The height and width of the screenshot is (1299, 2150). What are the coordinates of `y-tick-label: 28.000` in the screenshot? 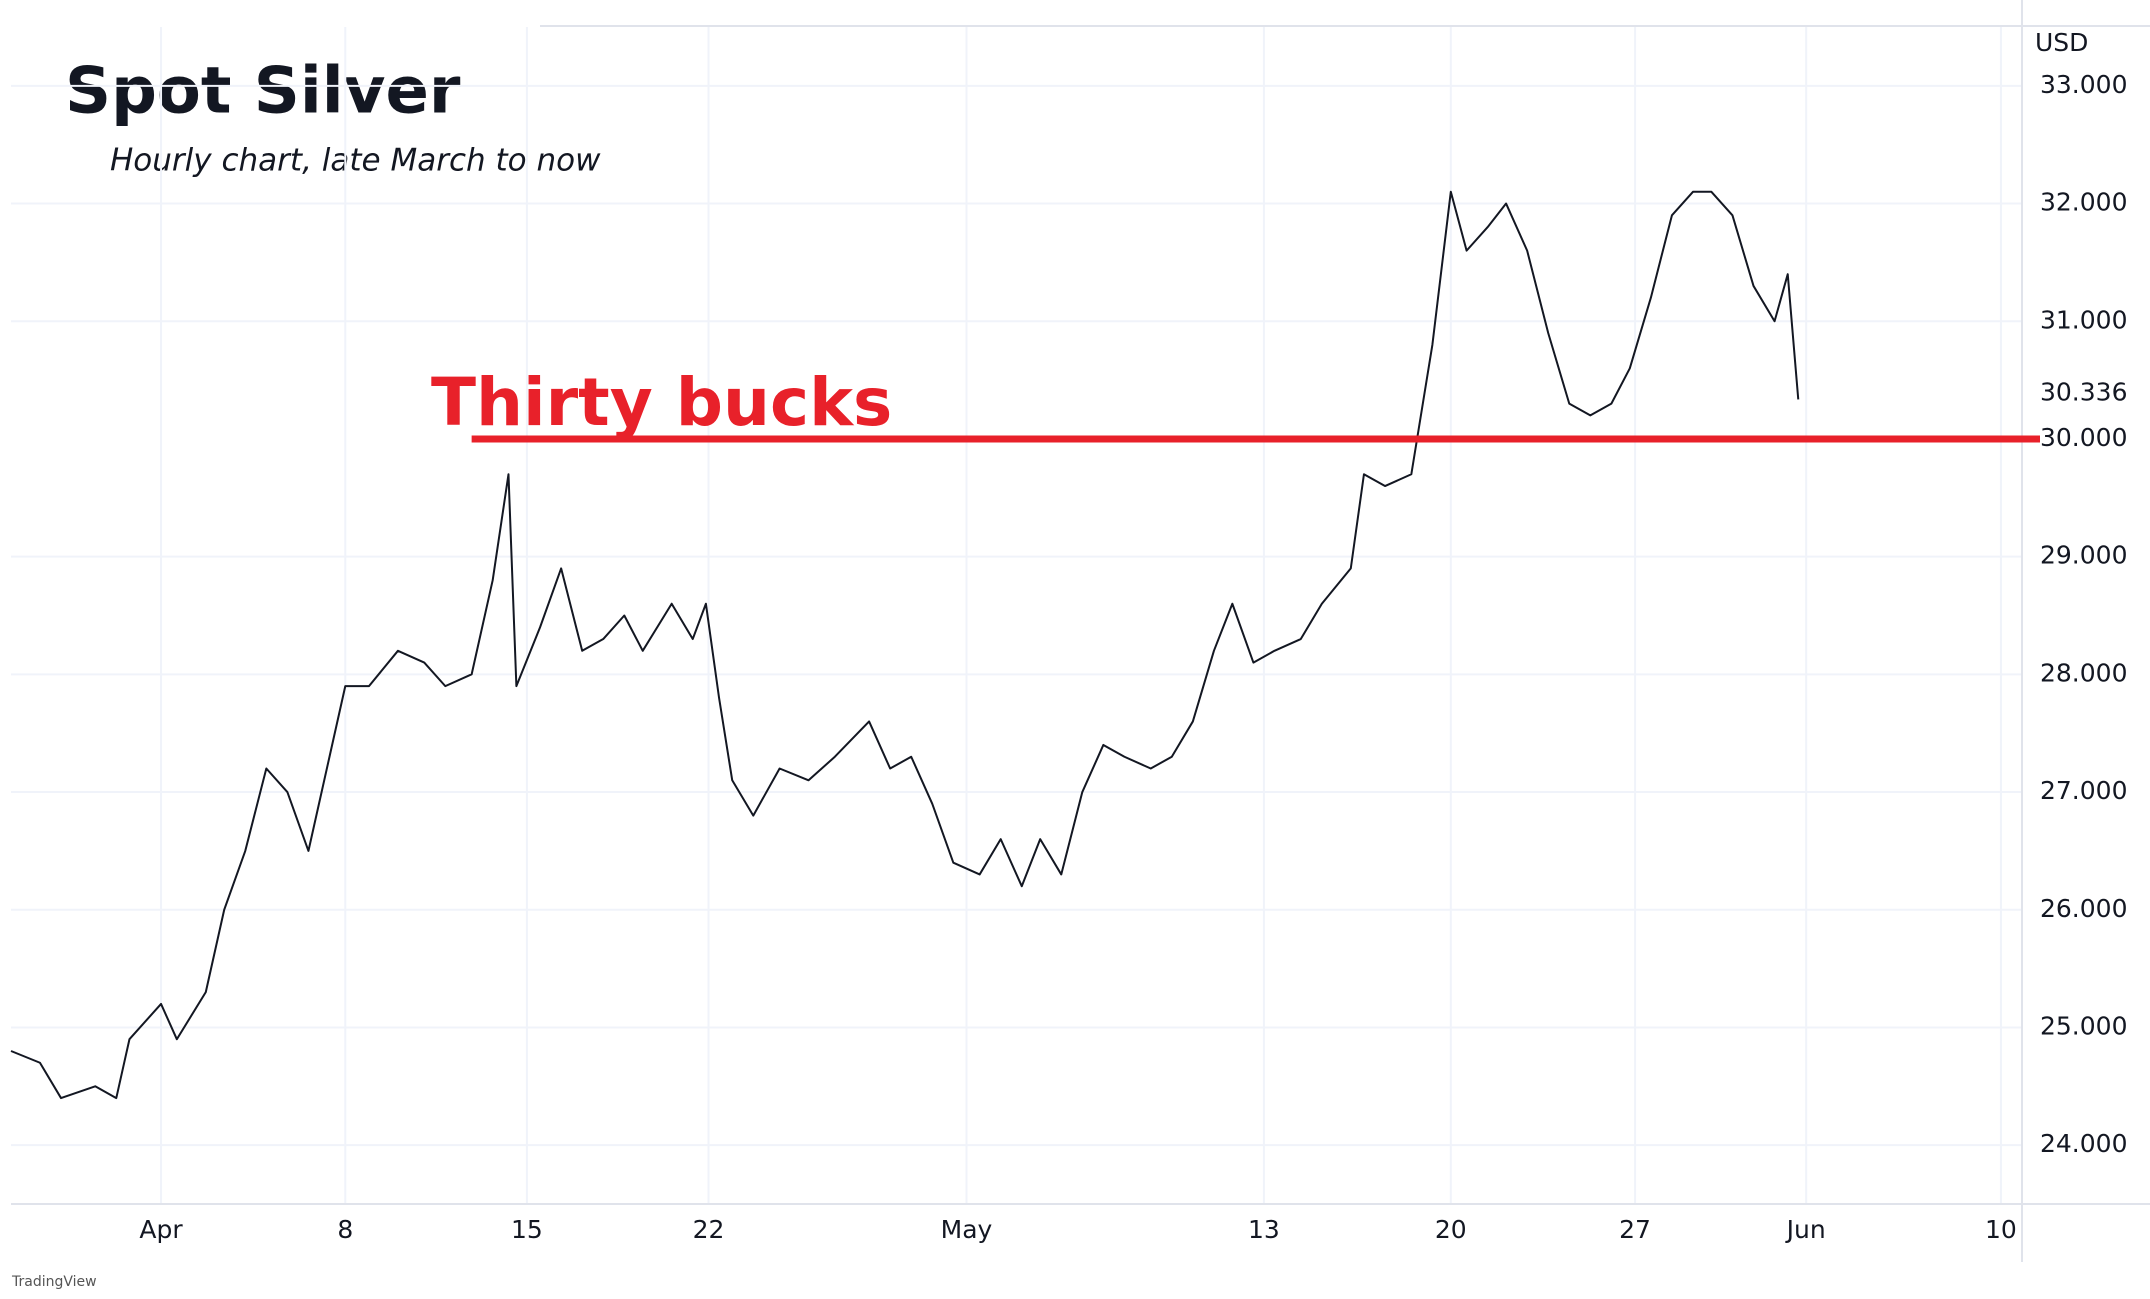 It's located at (2083, 672).